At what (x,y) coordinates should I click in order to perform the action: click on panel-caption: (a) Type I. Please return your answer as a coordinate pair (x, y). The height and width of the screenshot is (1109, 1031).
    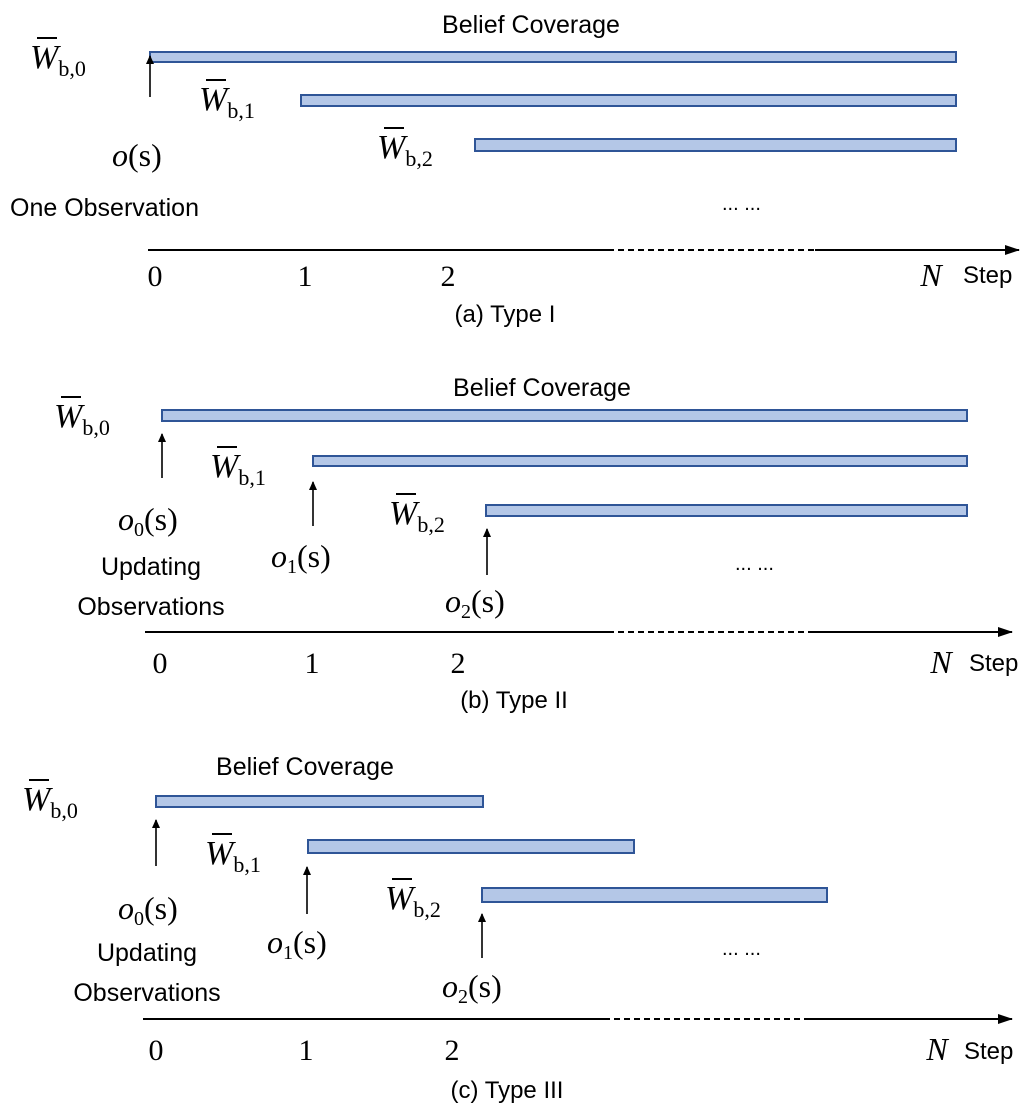
    Looking at the image, I should click on (505, 314).